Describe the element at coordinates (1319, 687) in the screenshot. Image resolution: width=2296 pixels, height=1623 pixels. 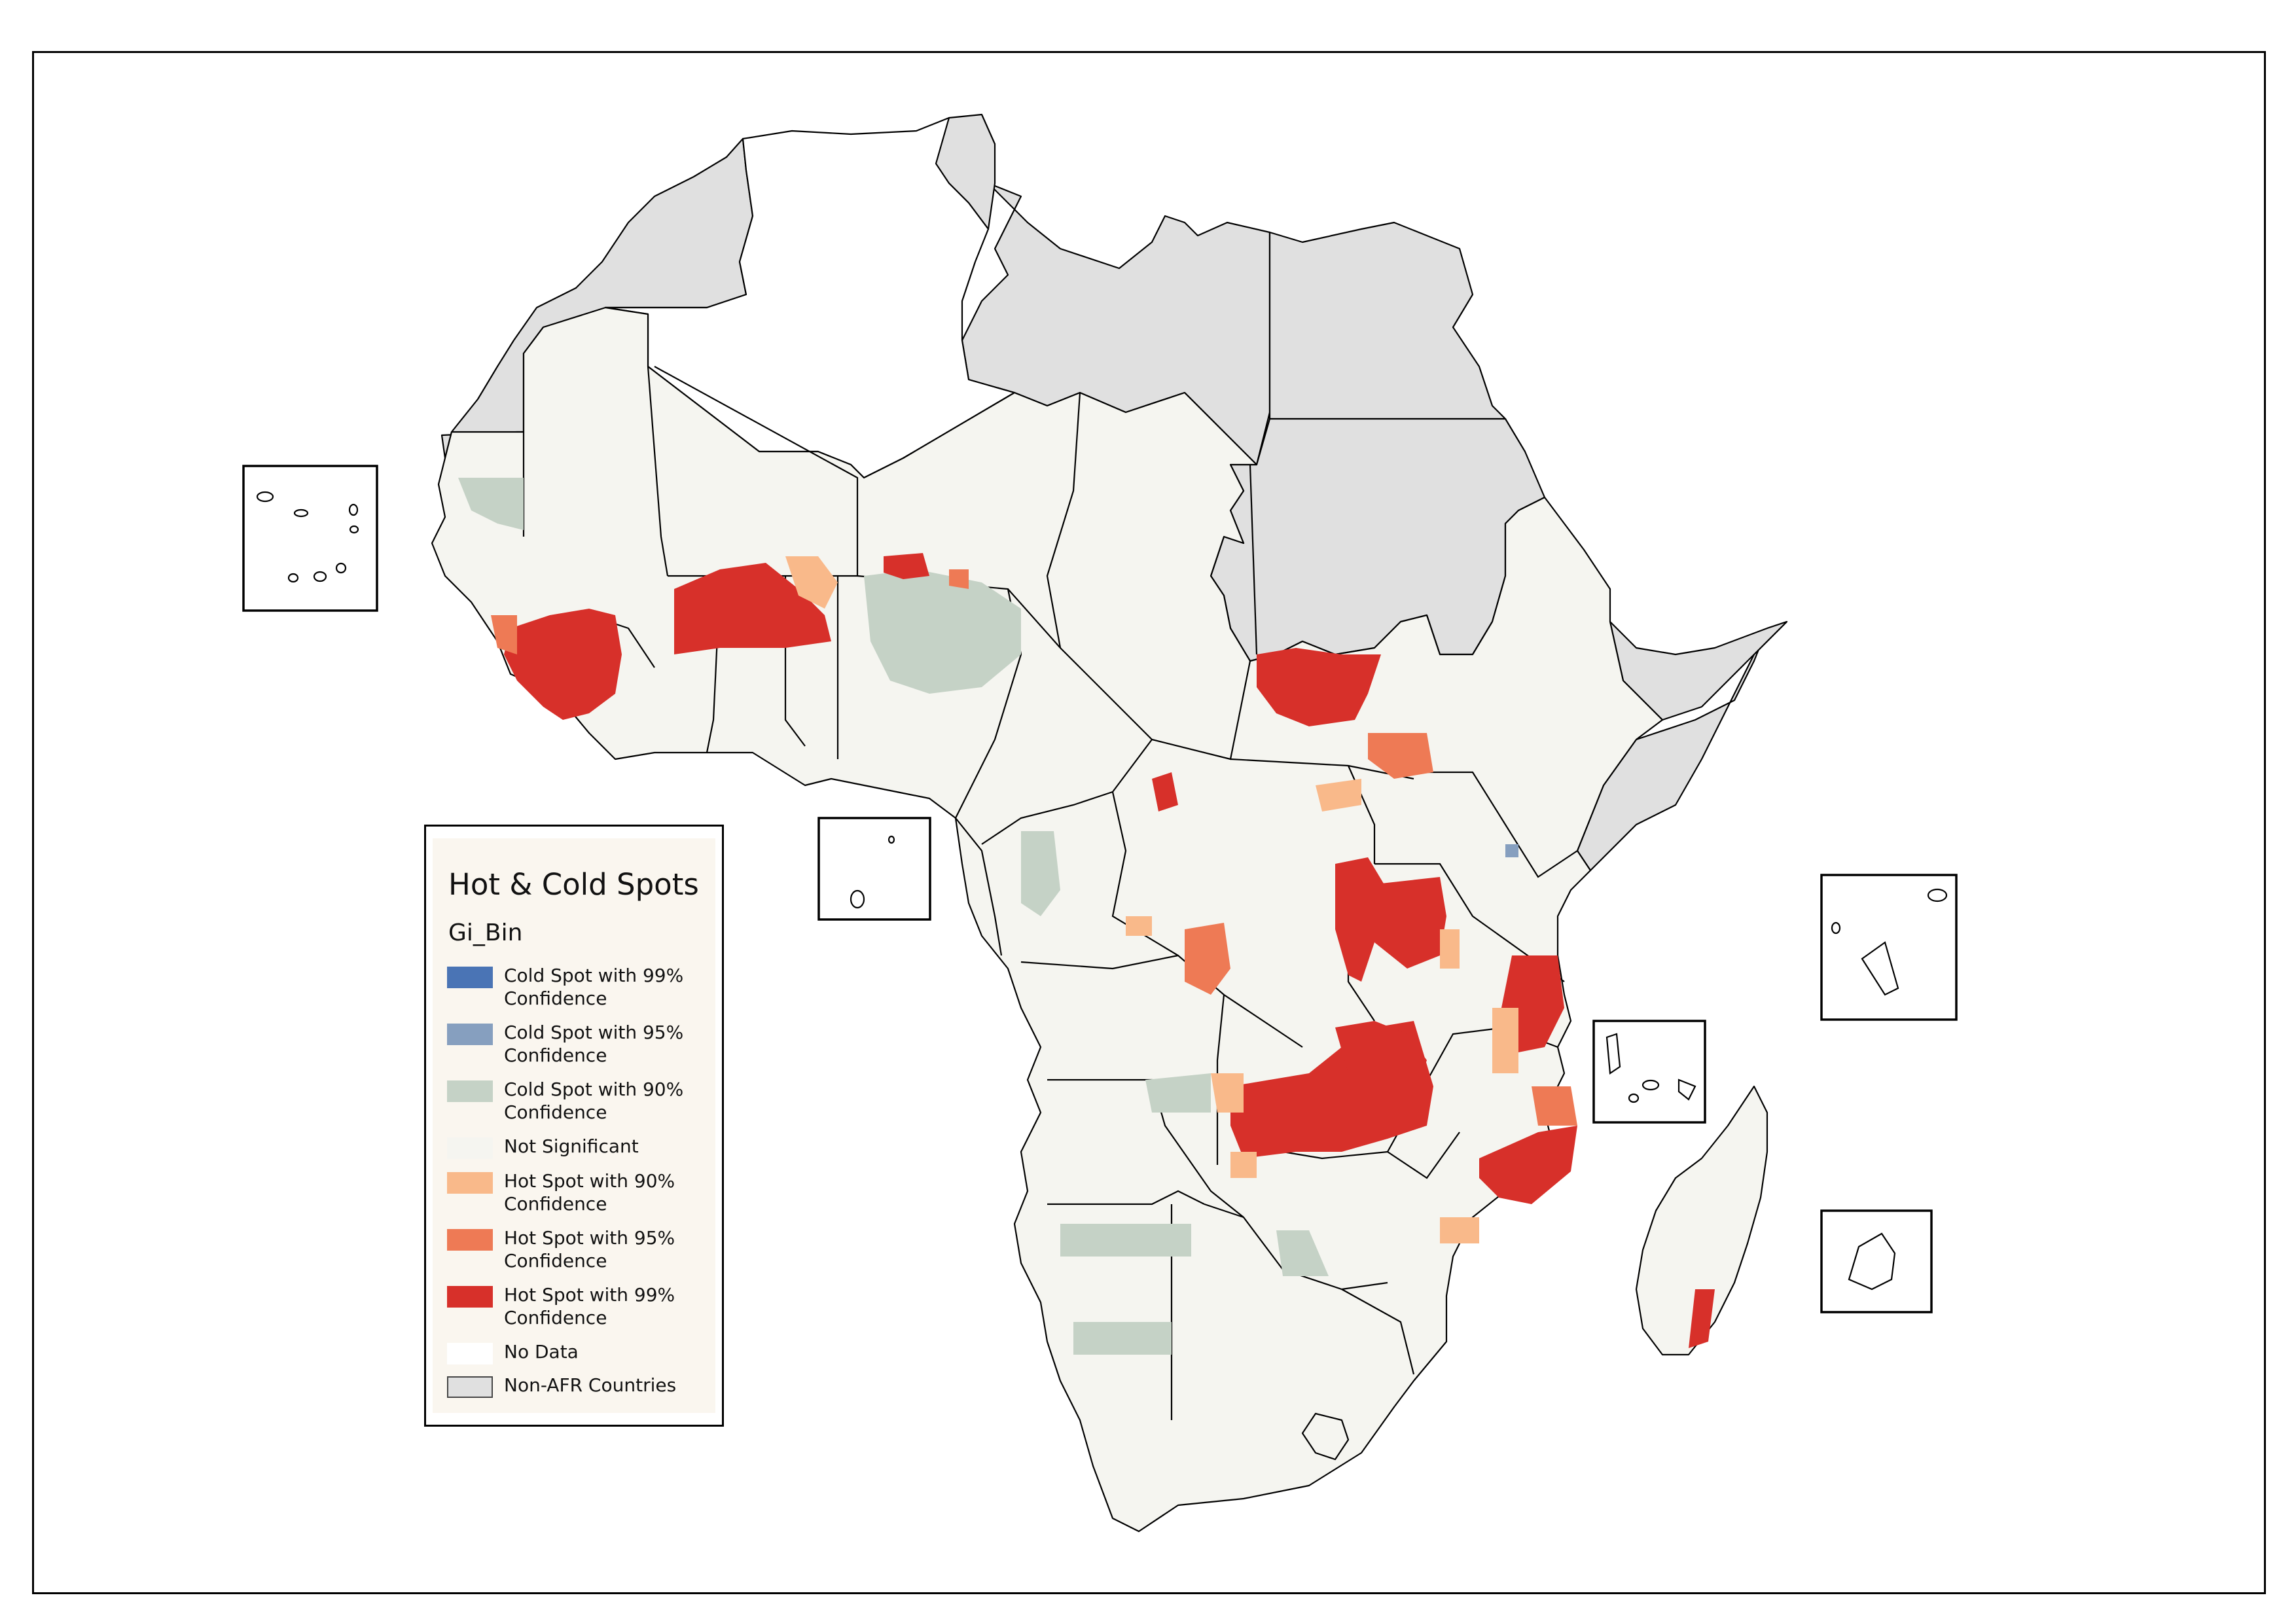
I see `hot-spot-99-south-sudan` at that location.